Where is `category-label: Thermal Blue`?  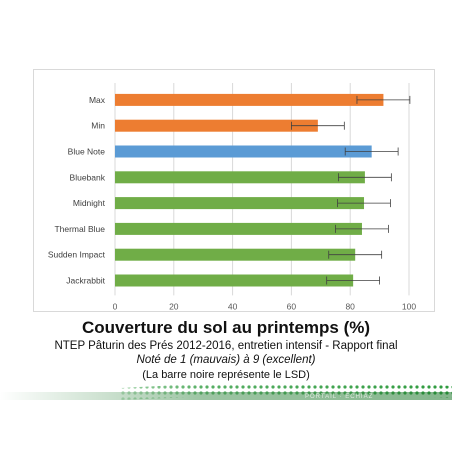
category-label: Thermal Blue is located at coordinates (79, 229).